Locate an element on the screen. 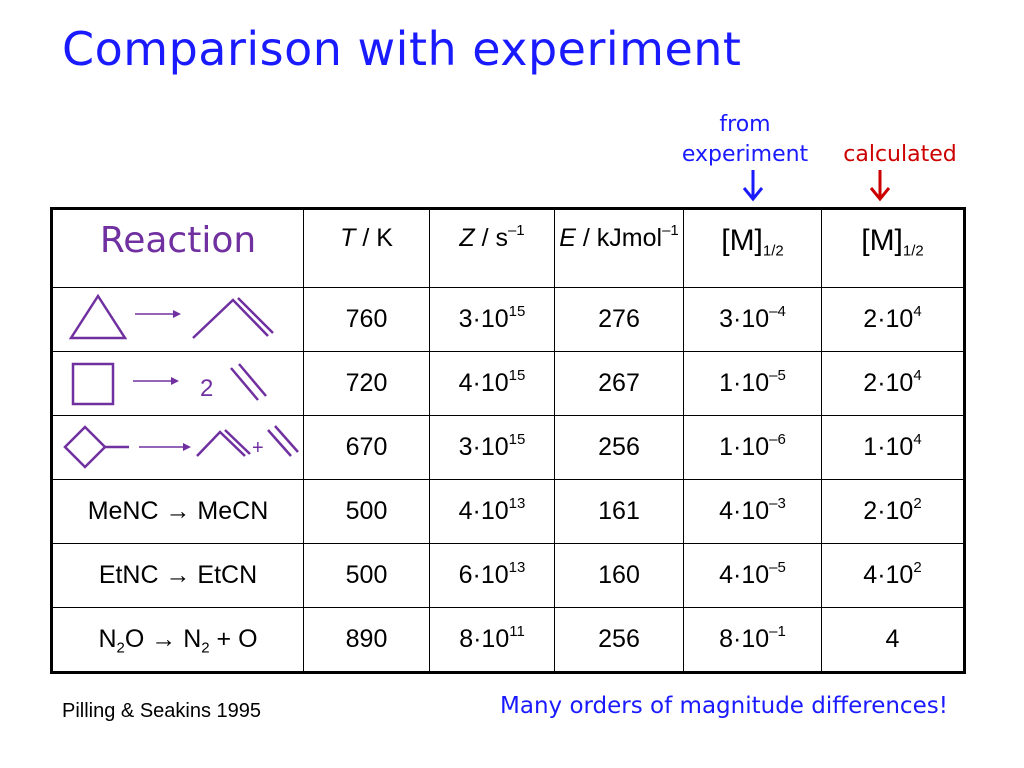  table-row: 760 3·10¹⁵ 276 3·10⁻⁴ 2·104 is located at coordinates (508, 319).